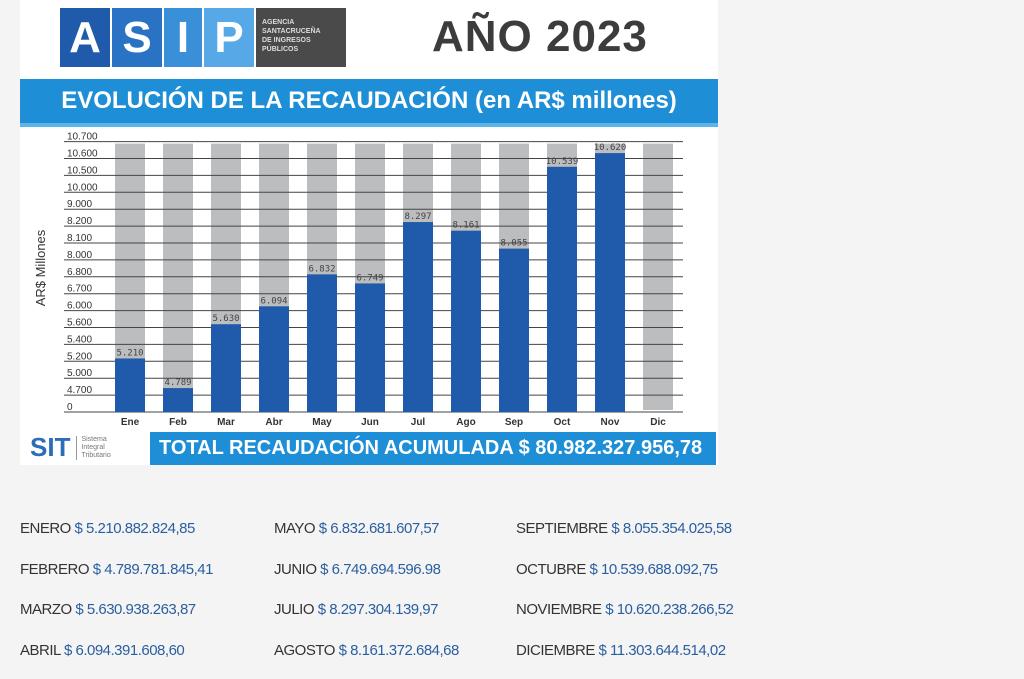 The width and height of the screenshot is (1024, 679). What do you see at coordinates (562, 422) in the screenshot?
I see `x-tick-label: Oct` at bounding box center [562, 422].